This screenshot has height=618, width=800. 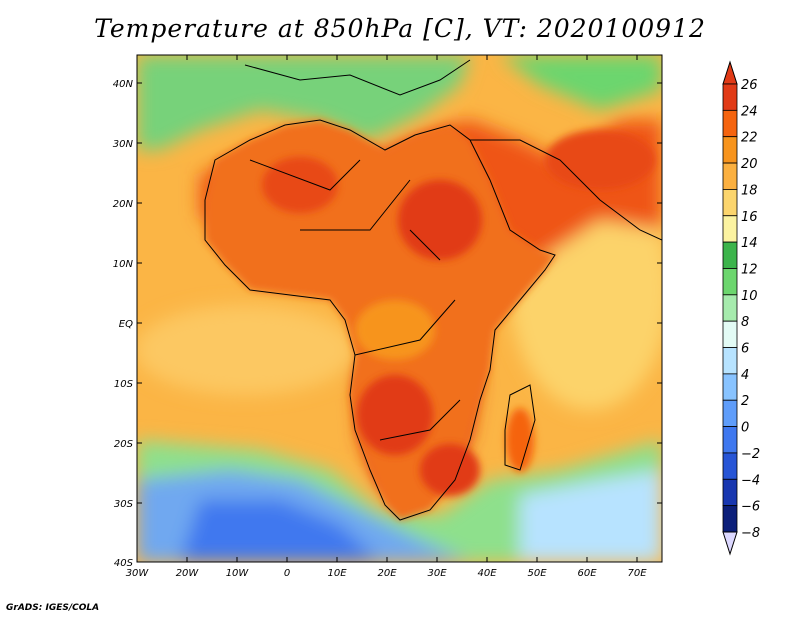 What do you see at coordinates (745, 322) in the screenshot?
I see `colorbar-label-9: 8` at bounding box center [745, 322].